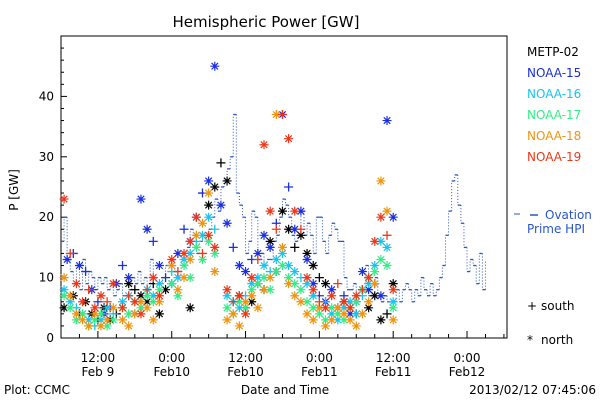 The height and width of the screenshot is (400, 600). I want to click on y-tick-label: 10, so click(46, 278).